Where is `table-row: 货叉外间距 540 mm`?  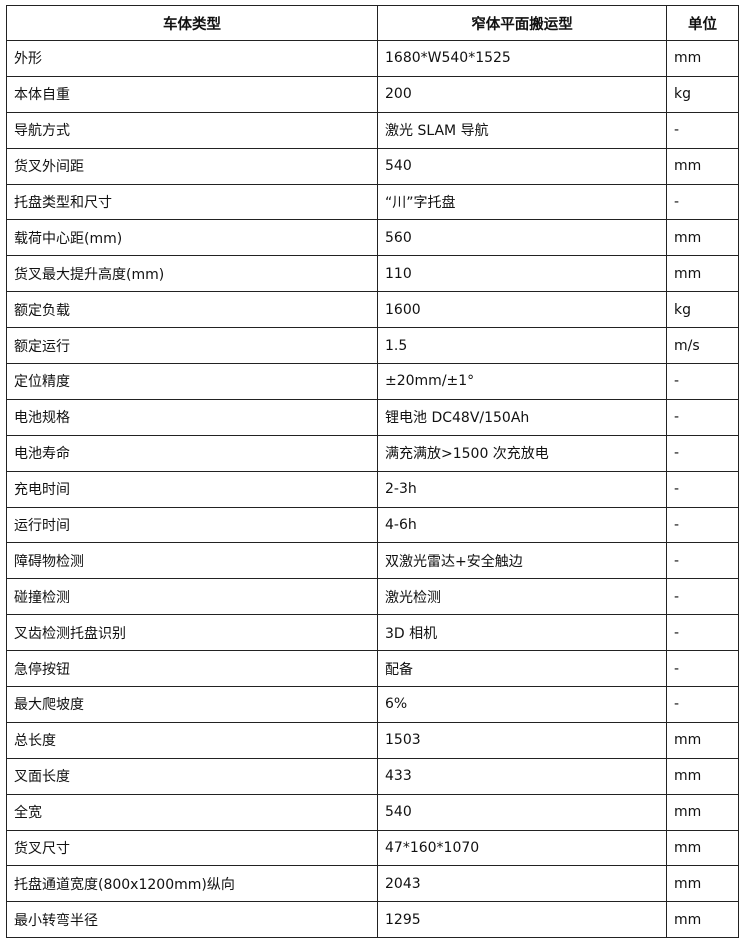 table-row: 货叉外间距 540 mm is located at coordinates (372, 166).